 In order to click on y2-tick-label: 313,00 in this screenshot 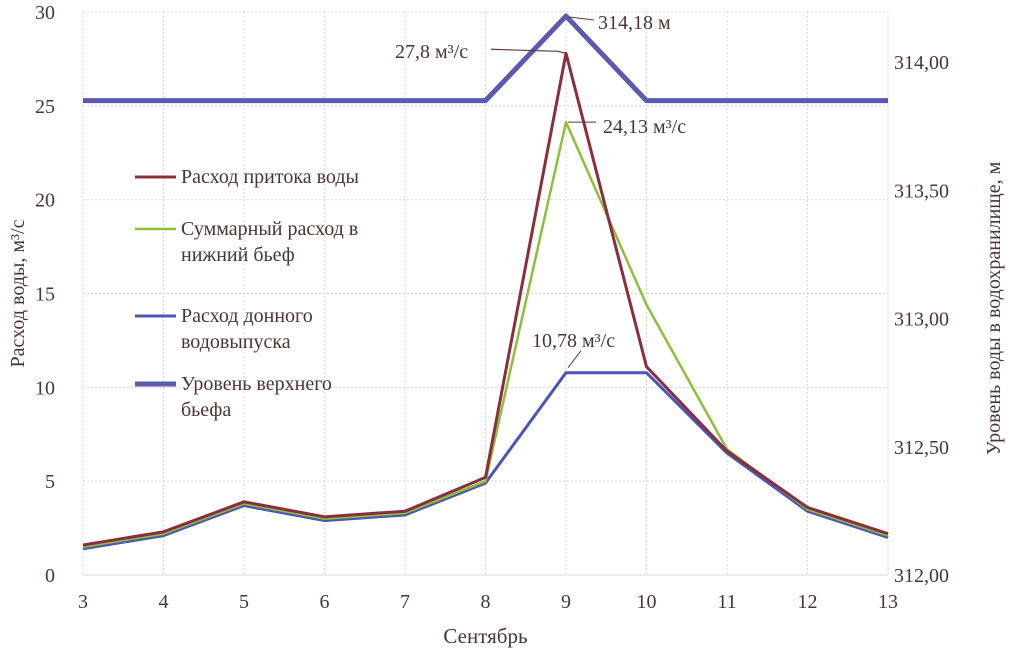, I will do `click(921, 320)`.